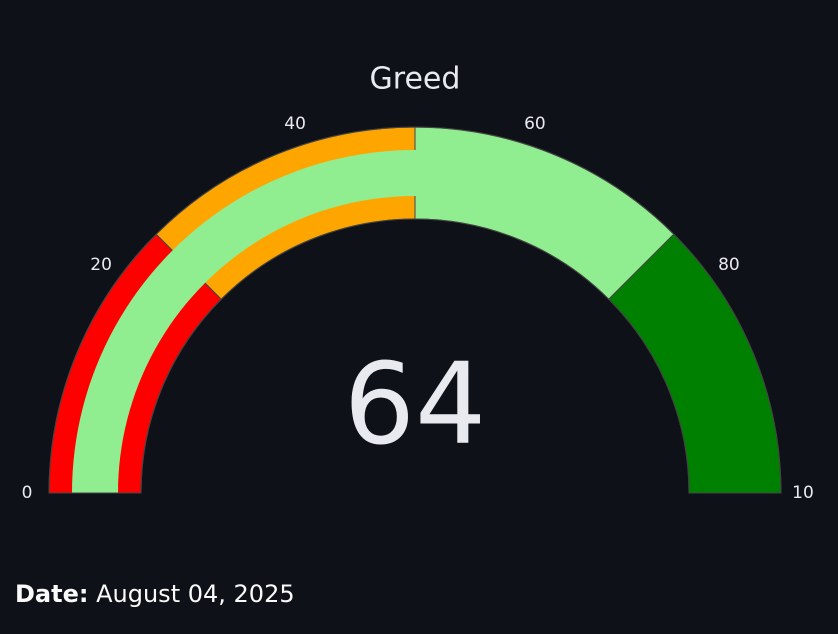 The height and width of the screenshot is (634, 838). What do you see at coordinates (415, 405) in the screenshot?
I see `gauge-value: 64` at bounding box center [415, 405].